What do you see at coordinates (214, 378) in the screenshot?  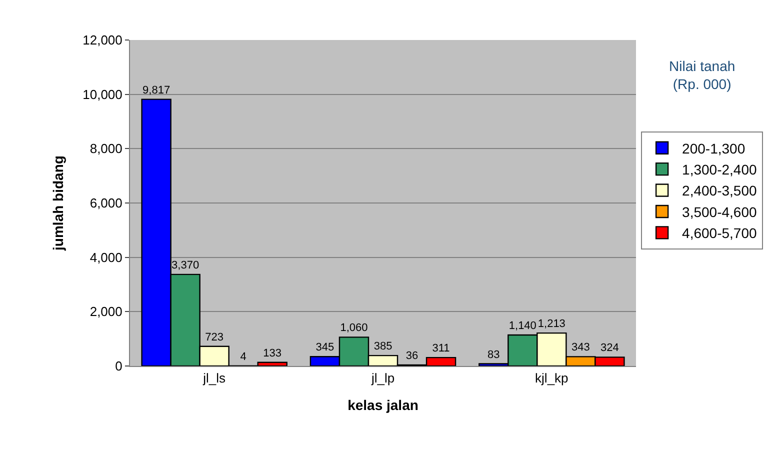 I see `x-tick-label: jl_ls` at bounding box center [214, 378].